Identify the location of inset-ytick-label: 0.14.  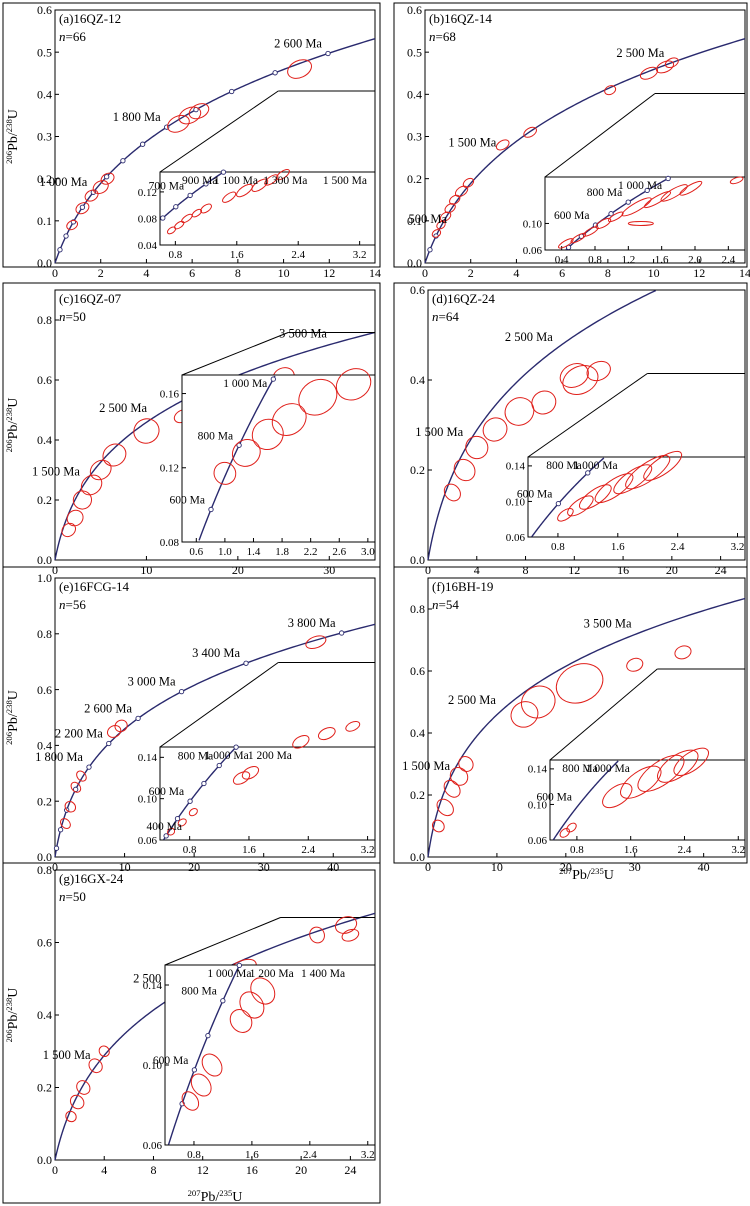
(516, 467).